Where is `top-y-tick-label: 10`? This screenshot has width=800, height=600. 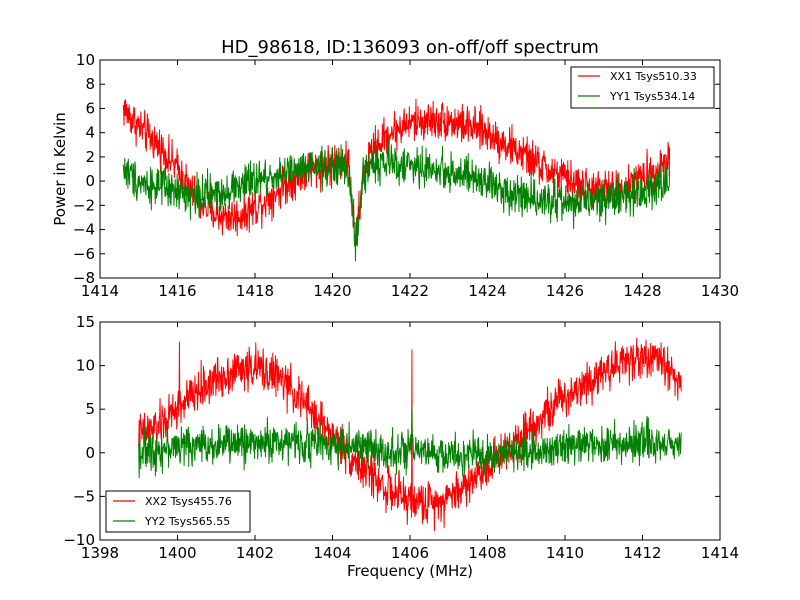
top-y-tick-label: 10 is located at coordinates (85, 60).